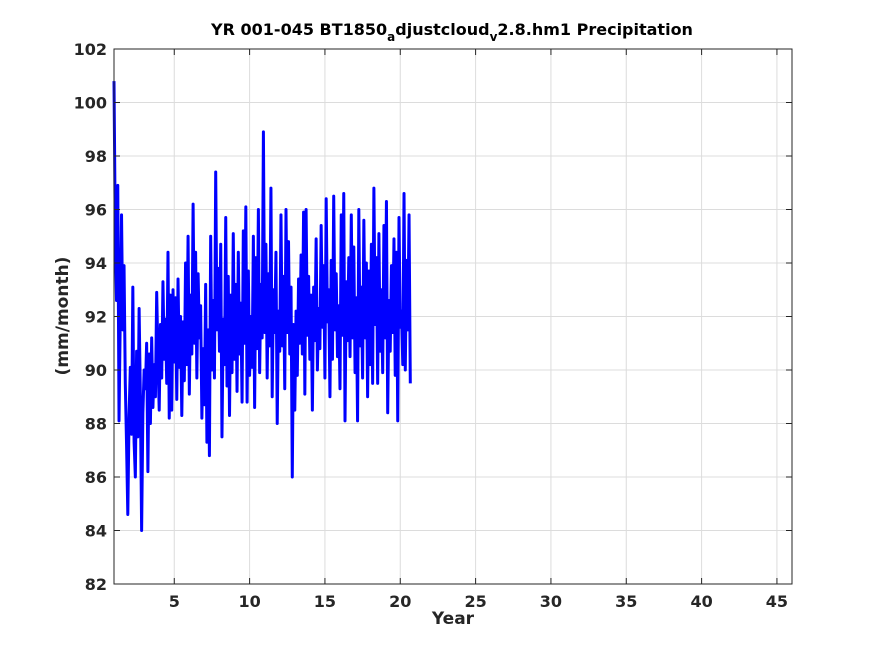 This screenshot has width=875, height=656. Describe the element at coordinates (96, 370) in the screenshot. I see `y-tick-label: 90` at that location.